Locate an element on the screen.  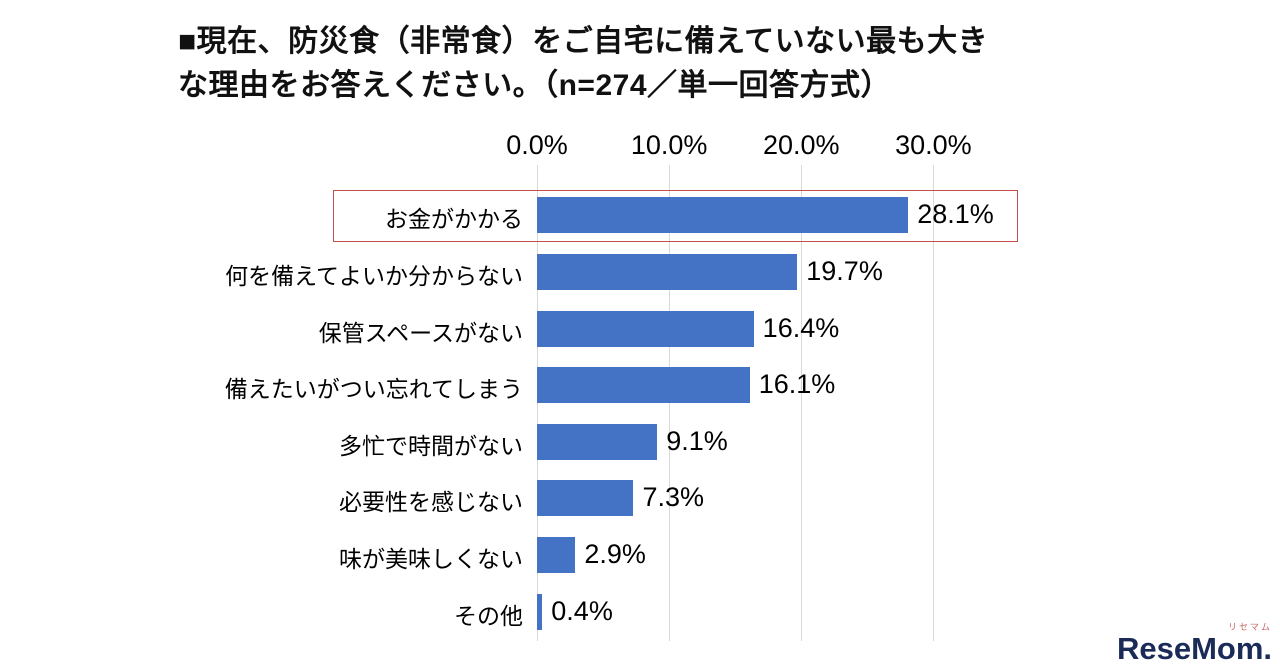
category-label: その他 is located at coordinates (488, 615).